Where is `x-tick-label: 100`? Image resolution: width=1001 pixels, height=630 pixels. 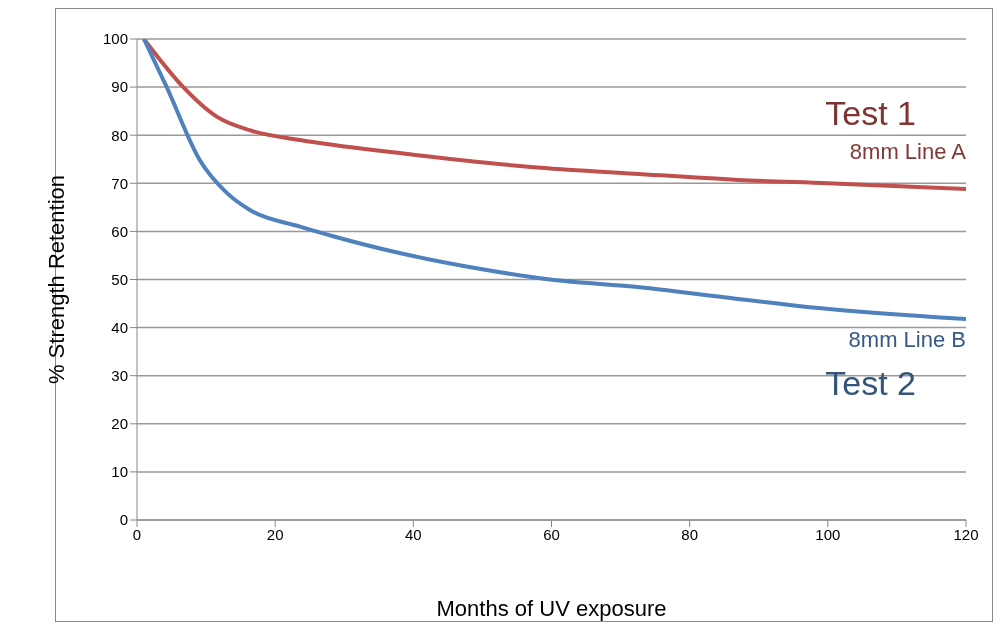
x-tick-label: 100 is located at coordinates (828, 534).